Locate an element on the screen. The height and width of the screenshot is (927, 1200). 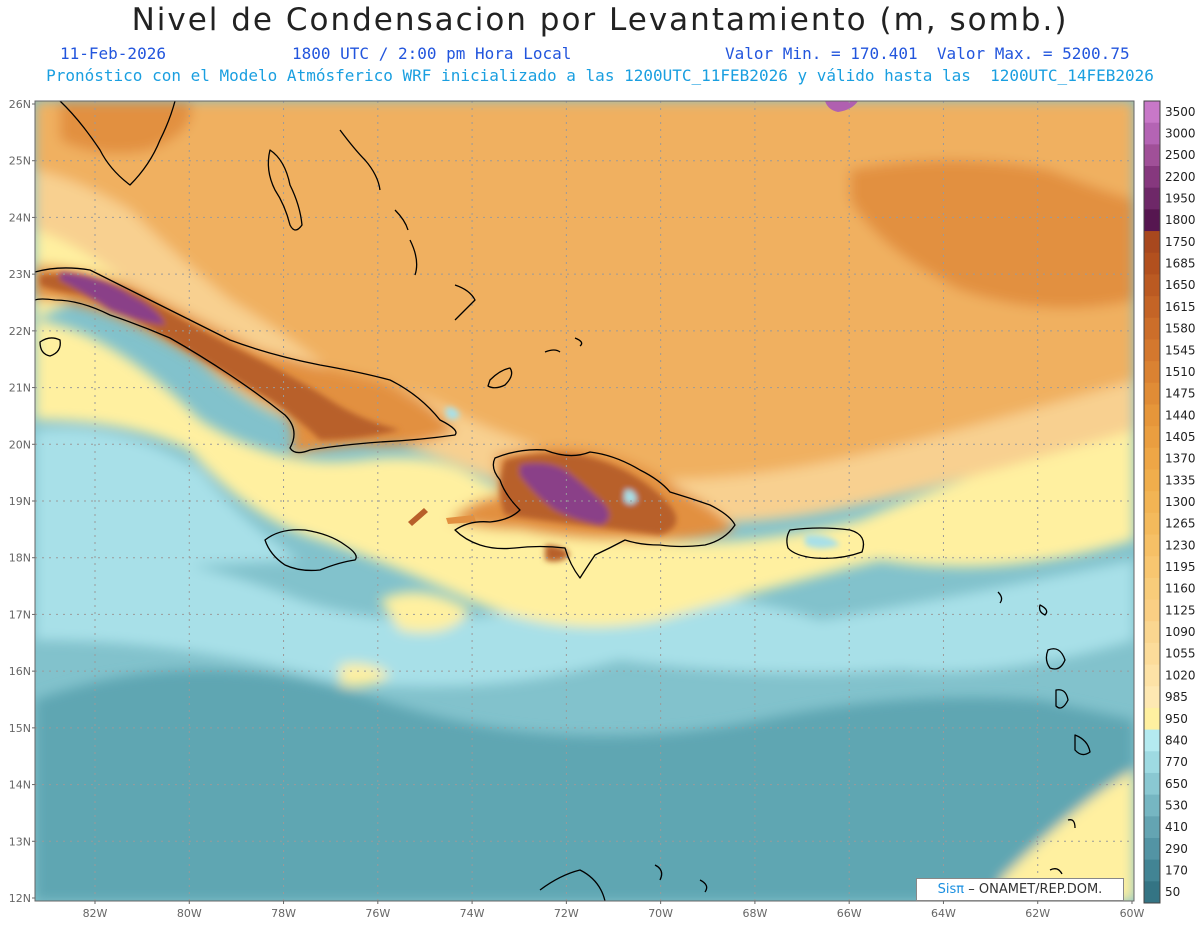
colorbar-frame is located at coordinates (1152, 502).